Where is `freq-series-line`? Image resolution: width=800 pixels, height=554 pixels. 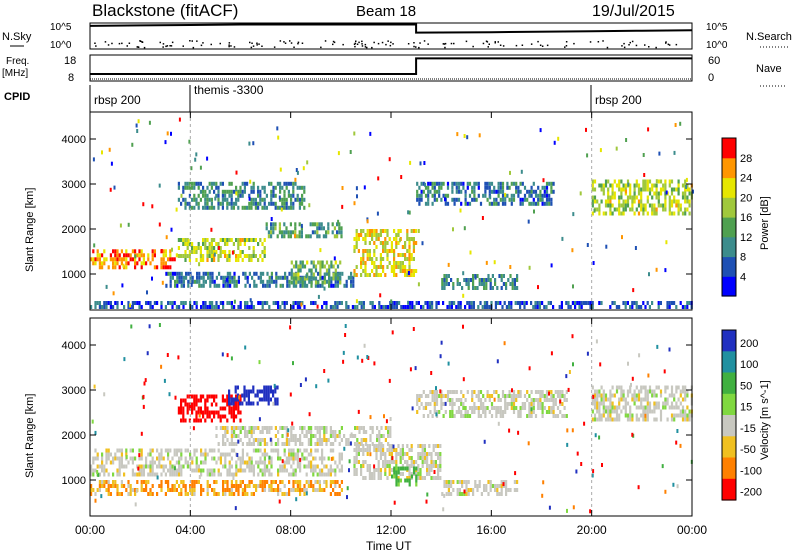
freq-series-line is located at coordinates (391, 66).